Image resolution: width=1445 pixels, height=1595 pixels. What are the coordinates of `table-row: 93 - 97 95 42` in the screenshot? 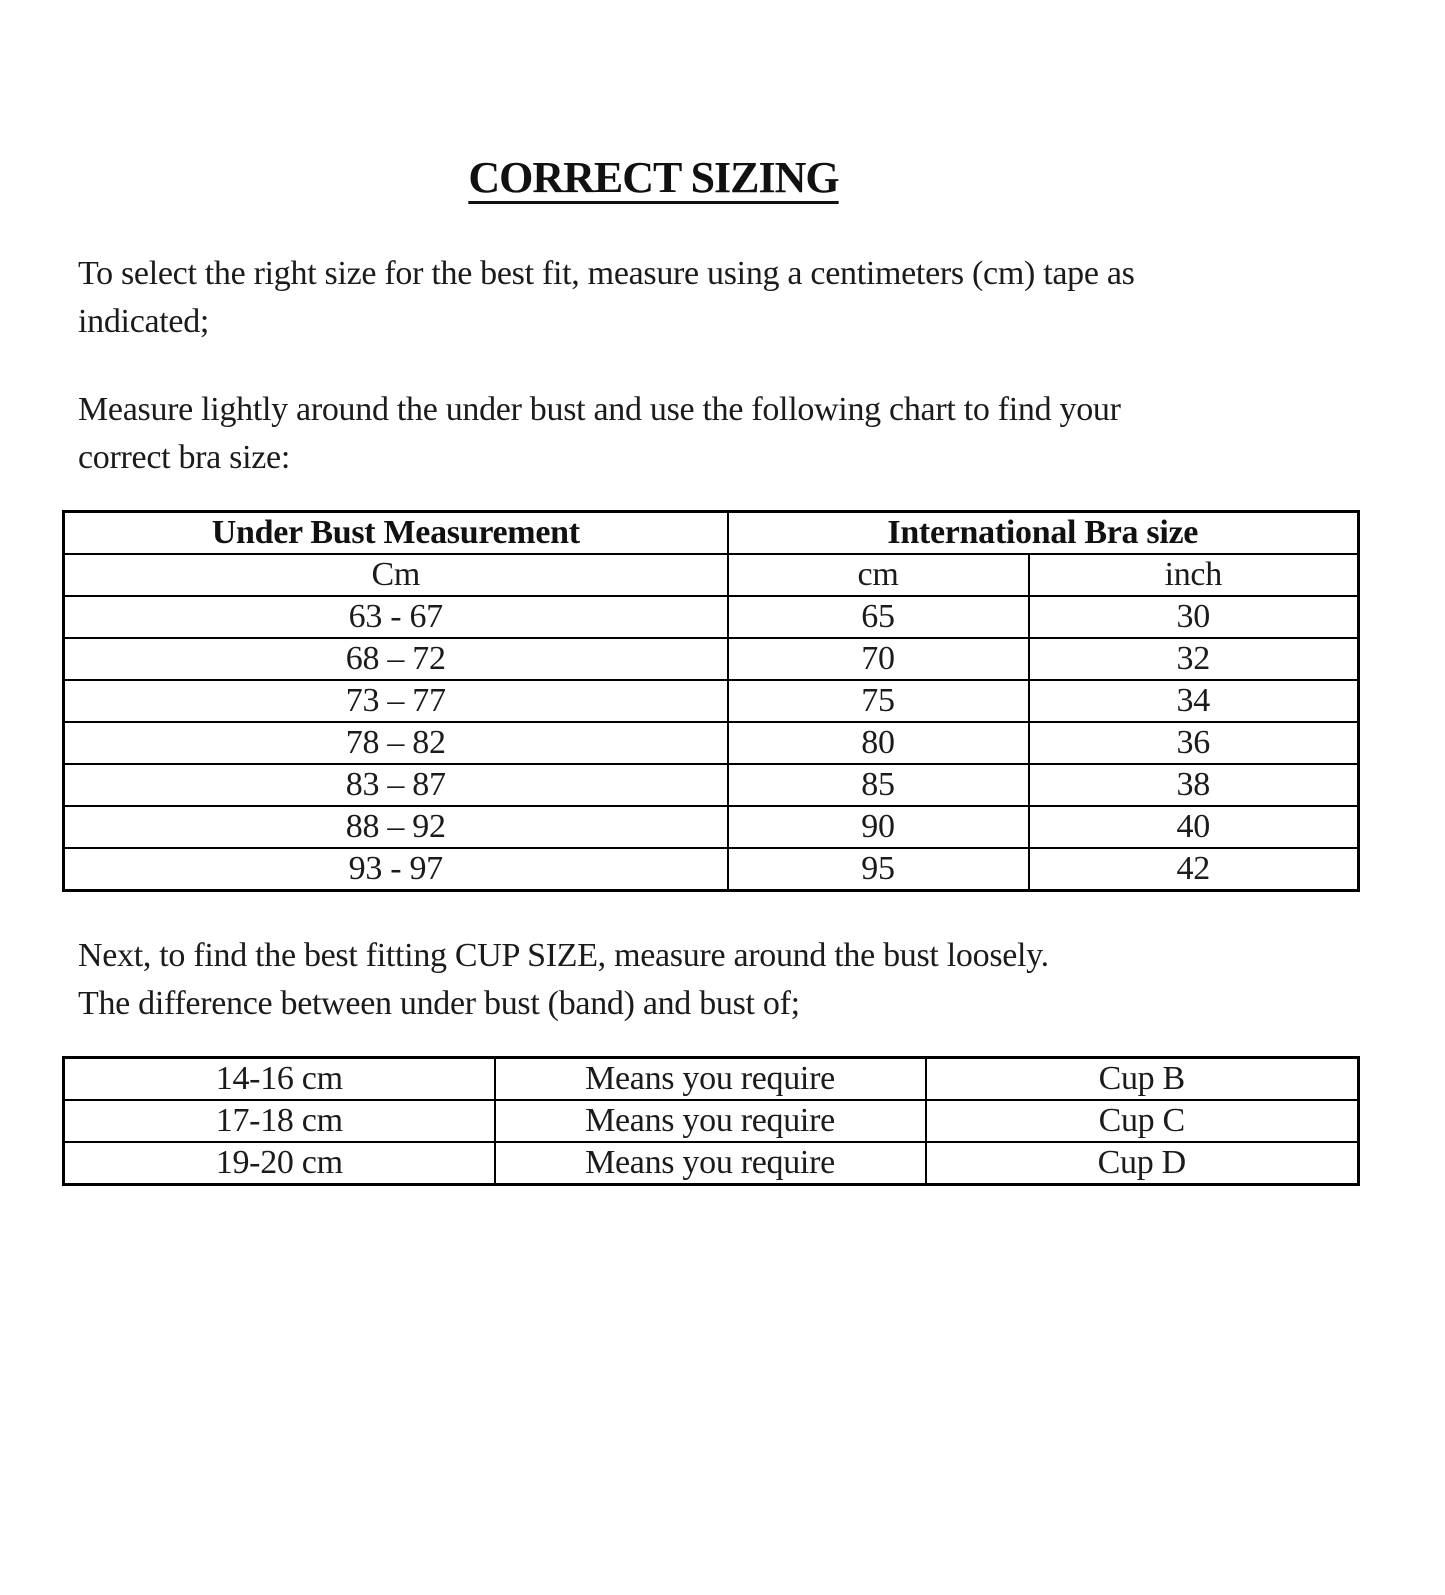 It's located at (711, 869).